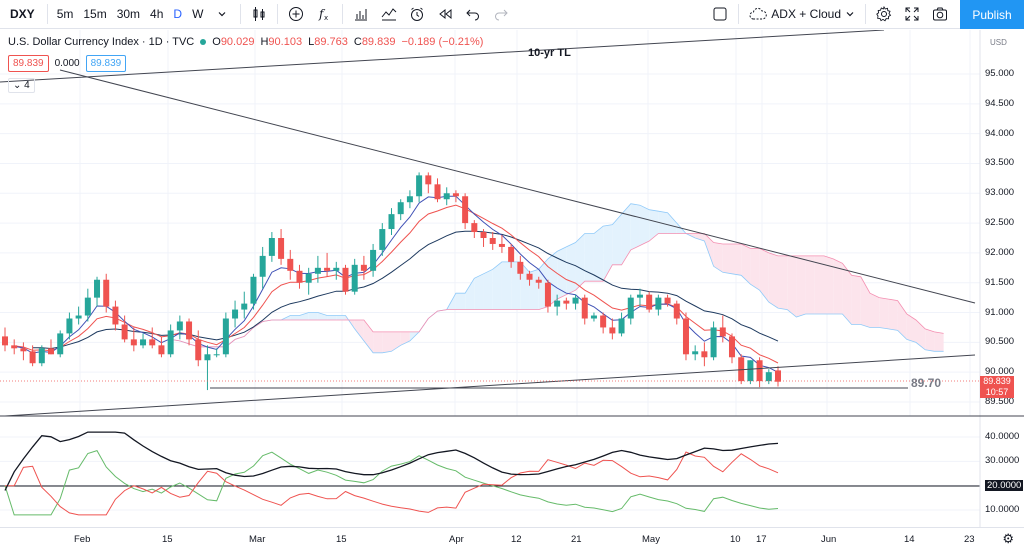 The height and width of the screenshot is (548, 1024). I want to click on chart-settings-gear-icon: ⚙, so click(1008, 538).